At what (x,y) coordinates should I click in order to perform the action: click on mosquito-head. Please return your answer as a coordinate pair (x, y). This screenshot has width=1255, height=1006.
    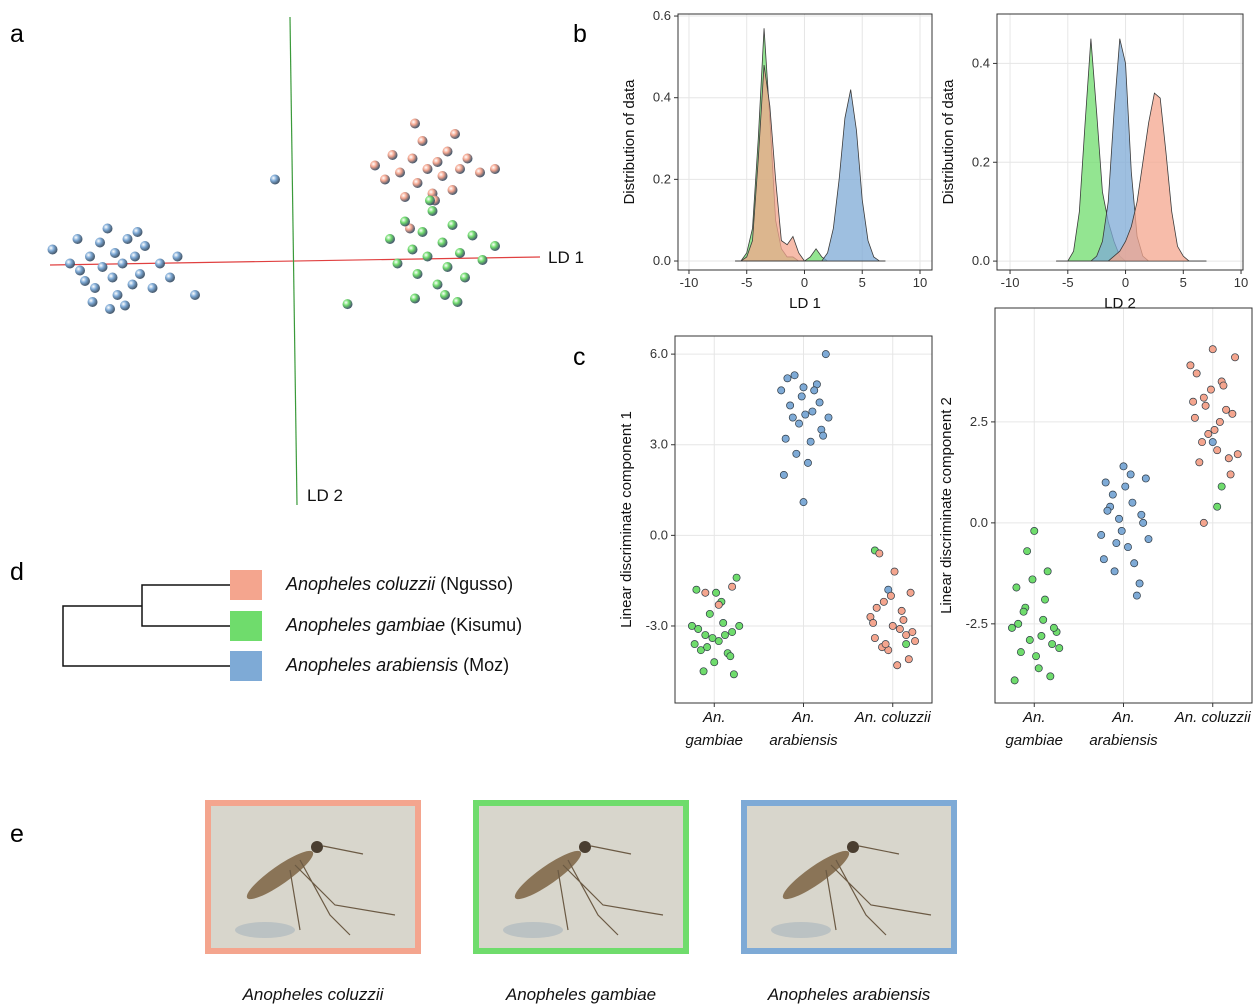
    Looking at the image, I should click on (853, 847).